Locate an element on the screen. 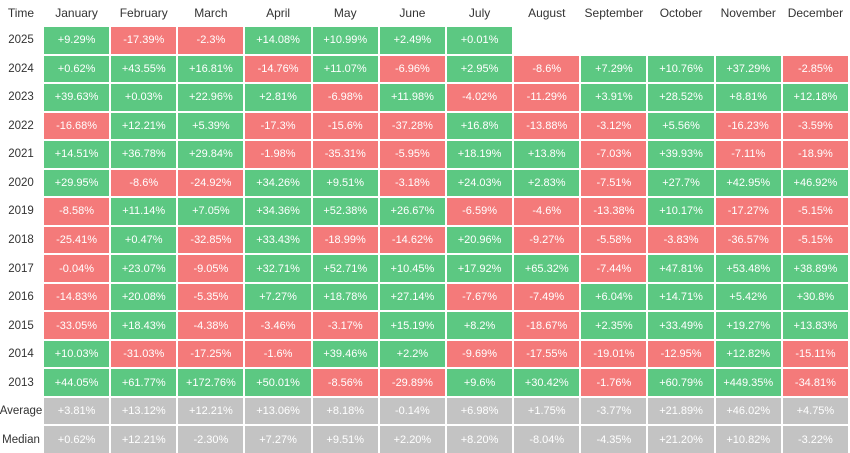  return-cell: -11.29% is located at coordinates (547, 97).